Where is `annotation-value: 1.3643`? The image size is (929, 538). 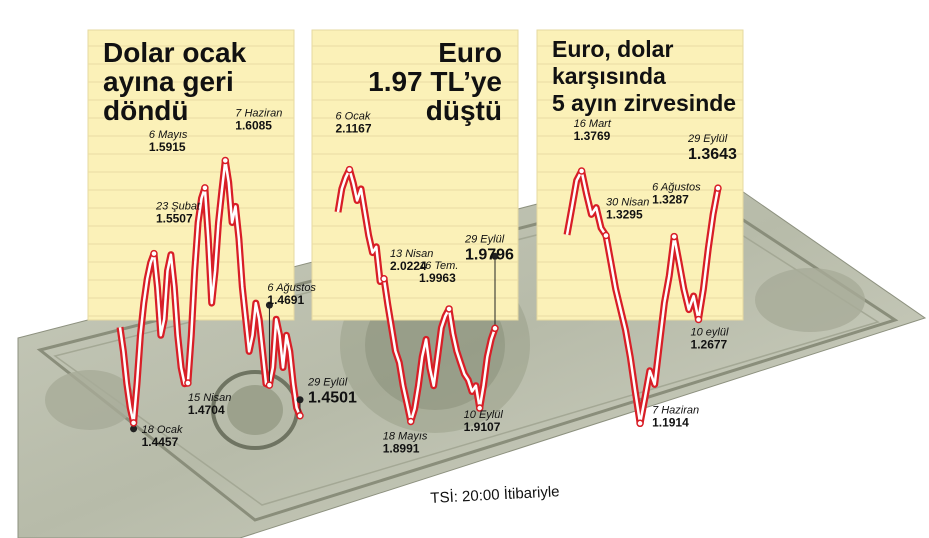
annotation-value: 1.3643 is located at coordinates (712, 154).